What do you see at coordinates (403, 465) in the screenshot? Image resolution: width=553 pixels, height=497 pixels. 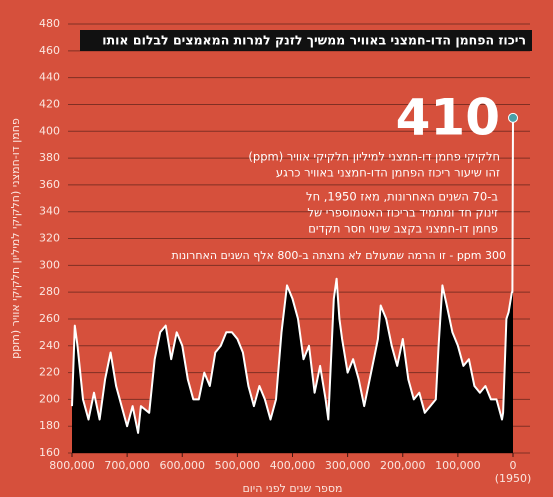 I see `x-tick-label: 200,000` at bounding box center [403, 465].